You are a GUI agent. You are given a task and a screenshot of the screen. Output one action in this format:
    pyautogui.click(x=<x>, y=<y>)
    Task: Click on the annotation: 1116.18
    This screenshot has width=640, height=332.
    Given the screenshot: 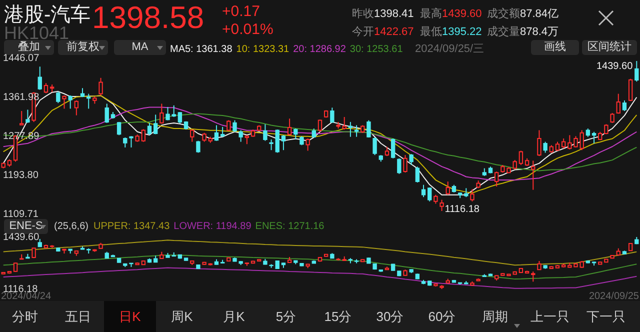 What is the action you would take?
    pyautogui.click(x=462, y=209)
    